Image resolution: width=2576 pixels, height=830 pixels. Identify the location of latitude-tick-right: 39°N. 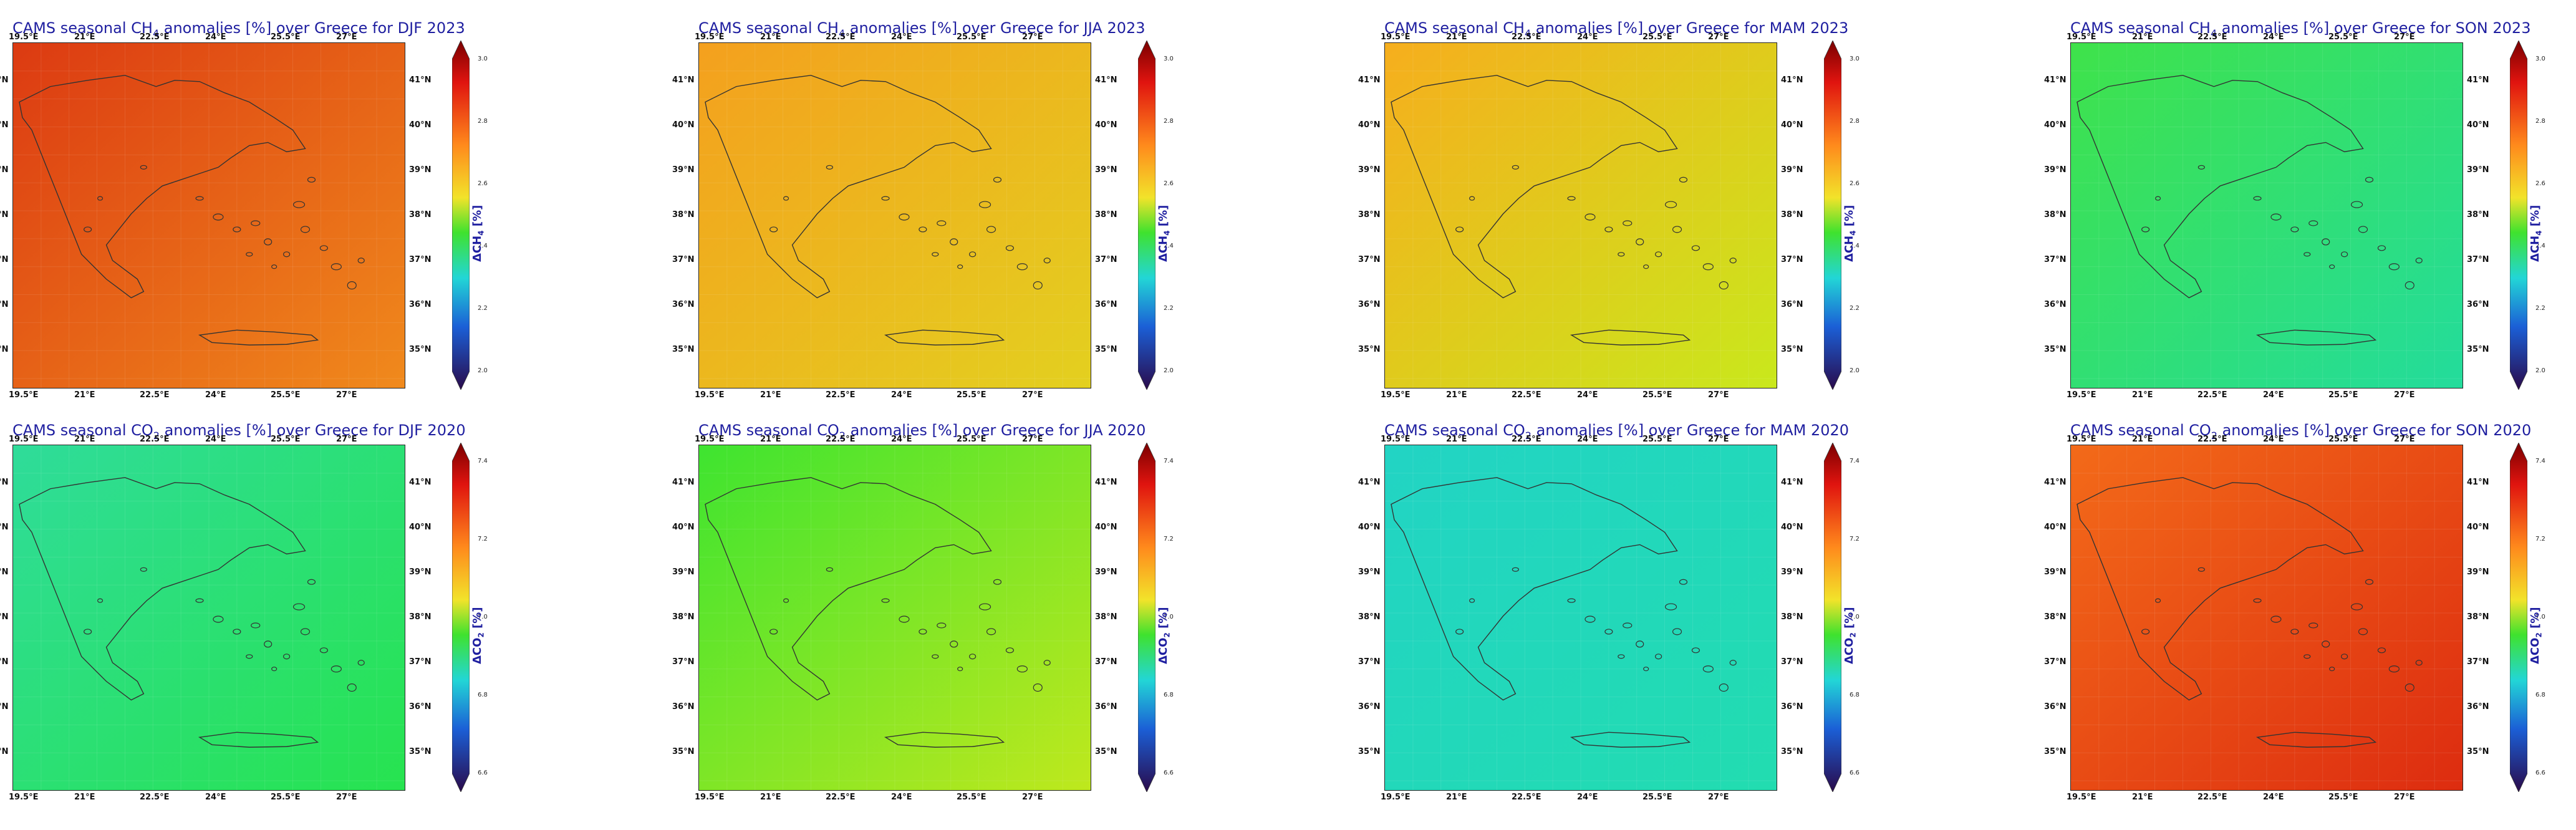
(420, 170).